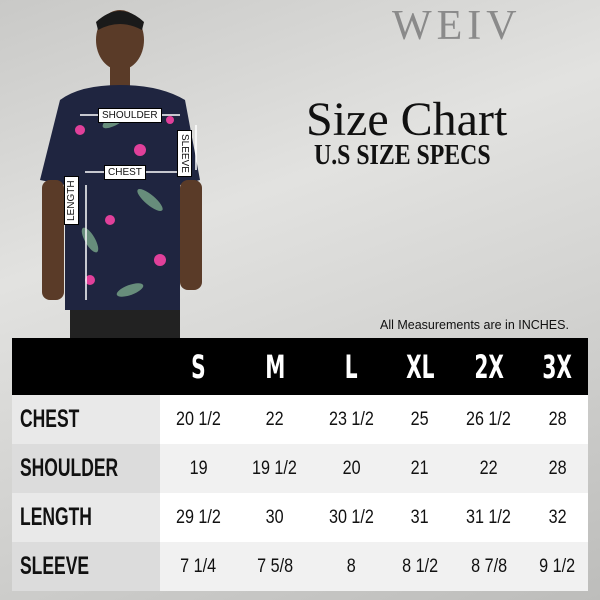  Describe the element at coordinates (420, 419) in the screenshot. I see `table-cell: 25` at that location.